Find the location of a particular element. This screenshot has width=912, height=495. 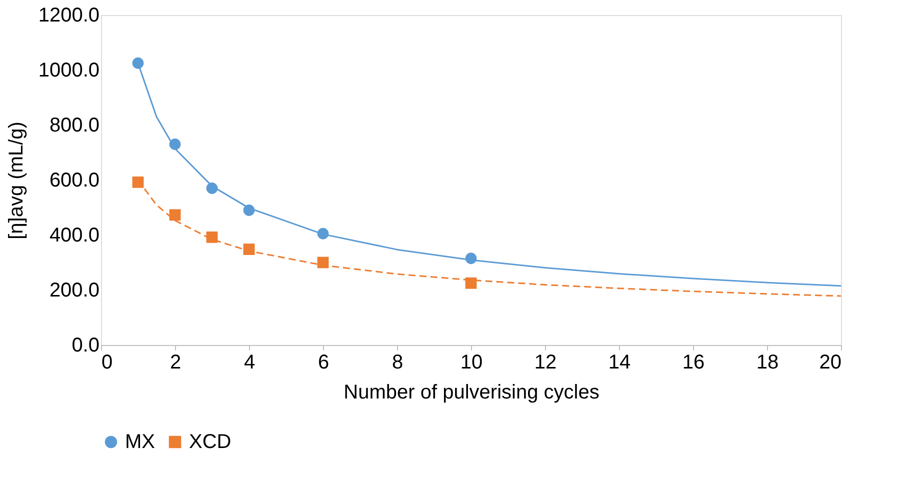

x-tick-label: 20 is located at coordinates (830, 363).